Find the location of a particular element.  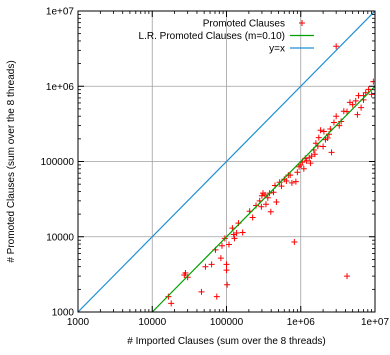

x-tick-label: 1e+06 is located at coordinates (301, 322).